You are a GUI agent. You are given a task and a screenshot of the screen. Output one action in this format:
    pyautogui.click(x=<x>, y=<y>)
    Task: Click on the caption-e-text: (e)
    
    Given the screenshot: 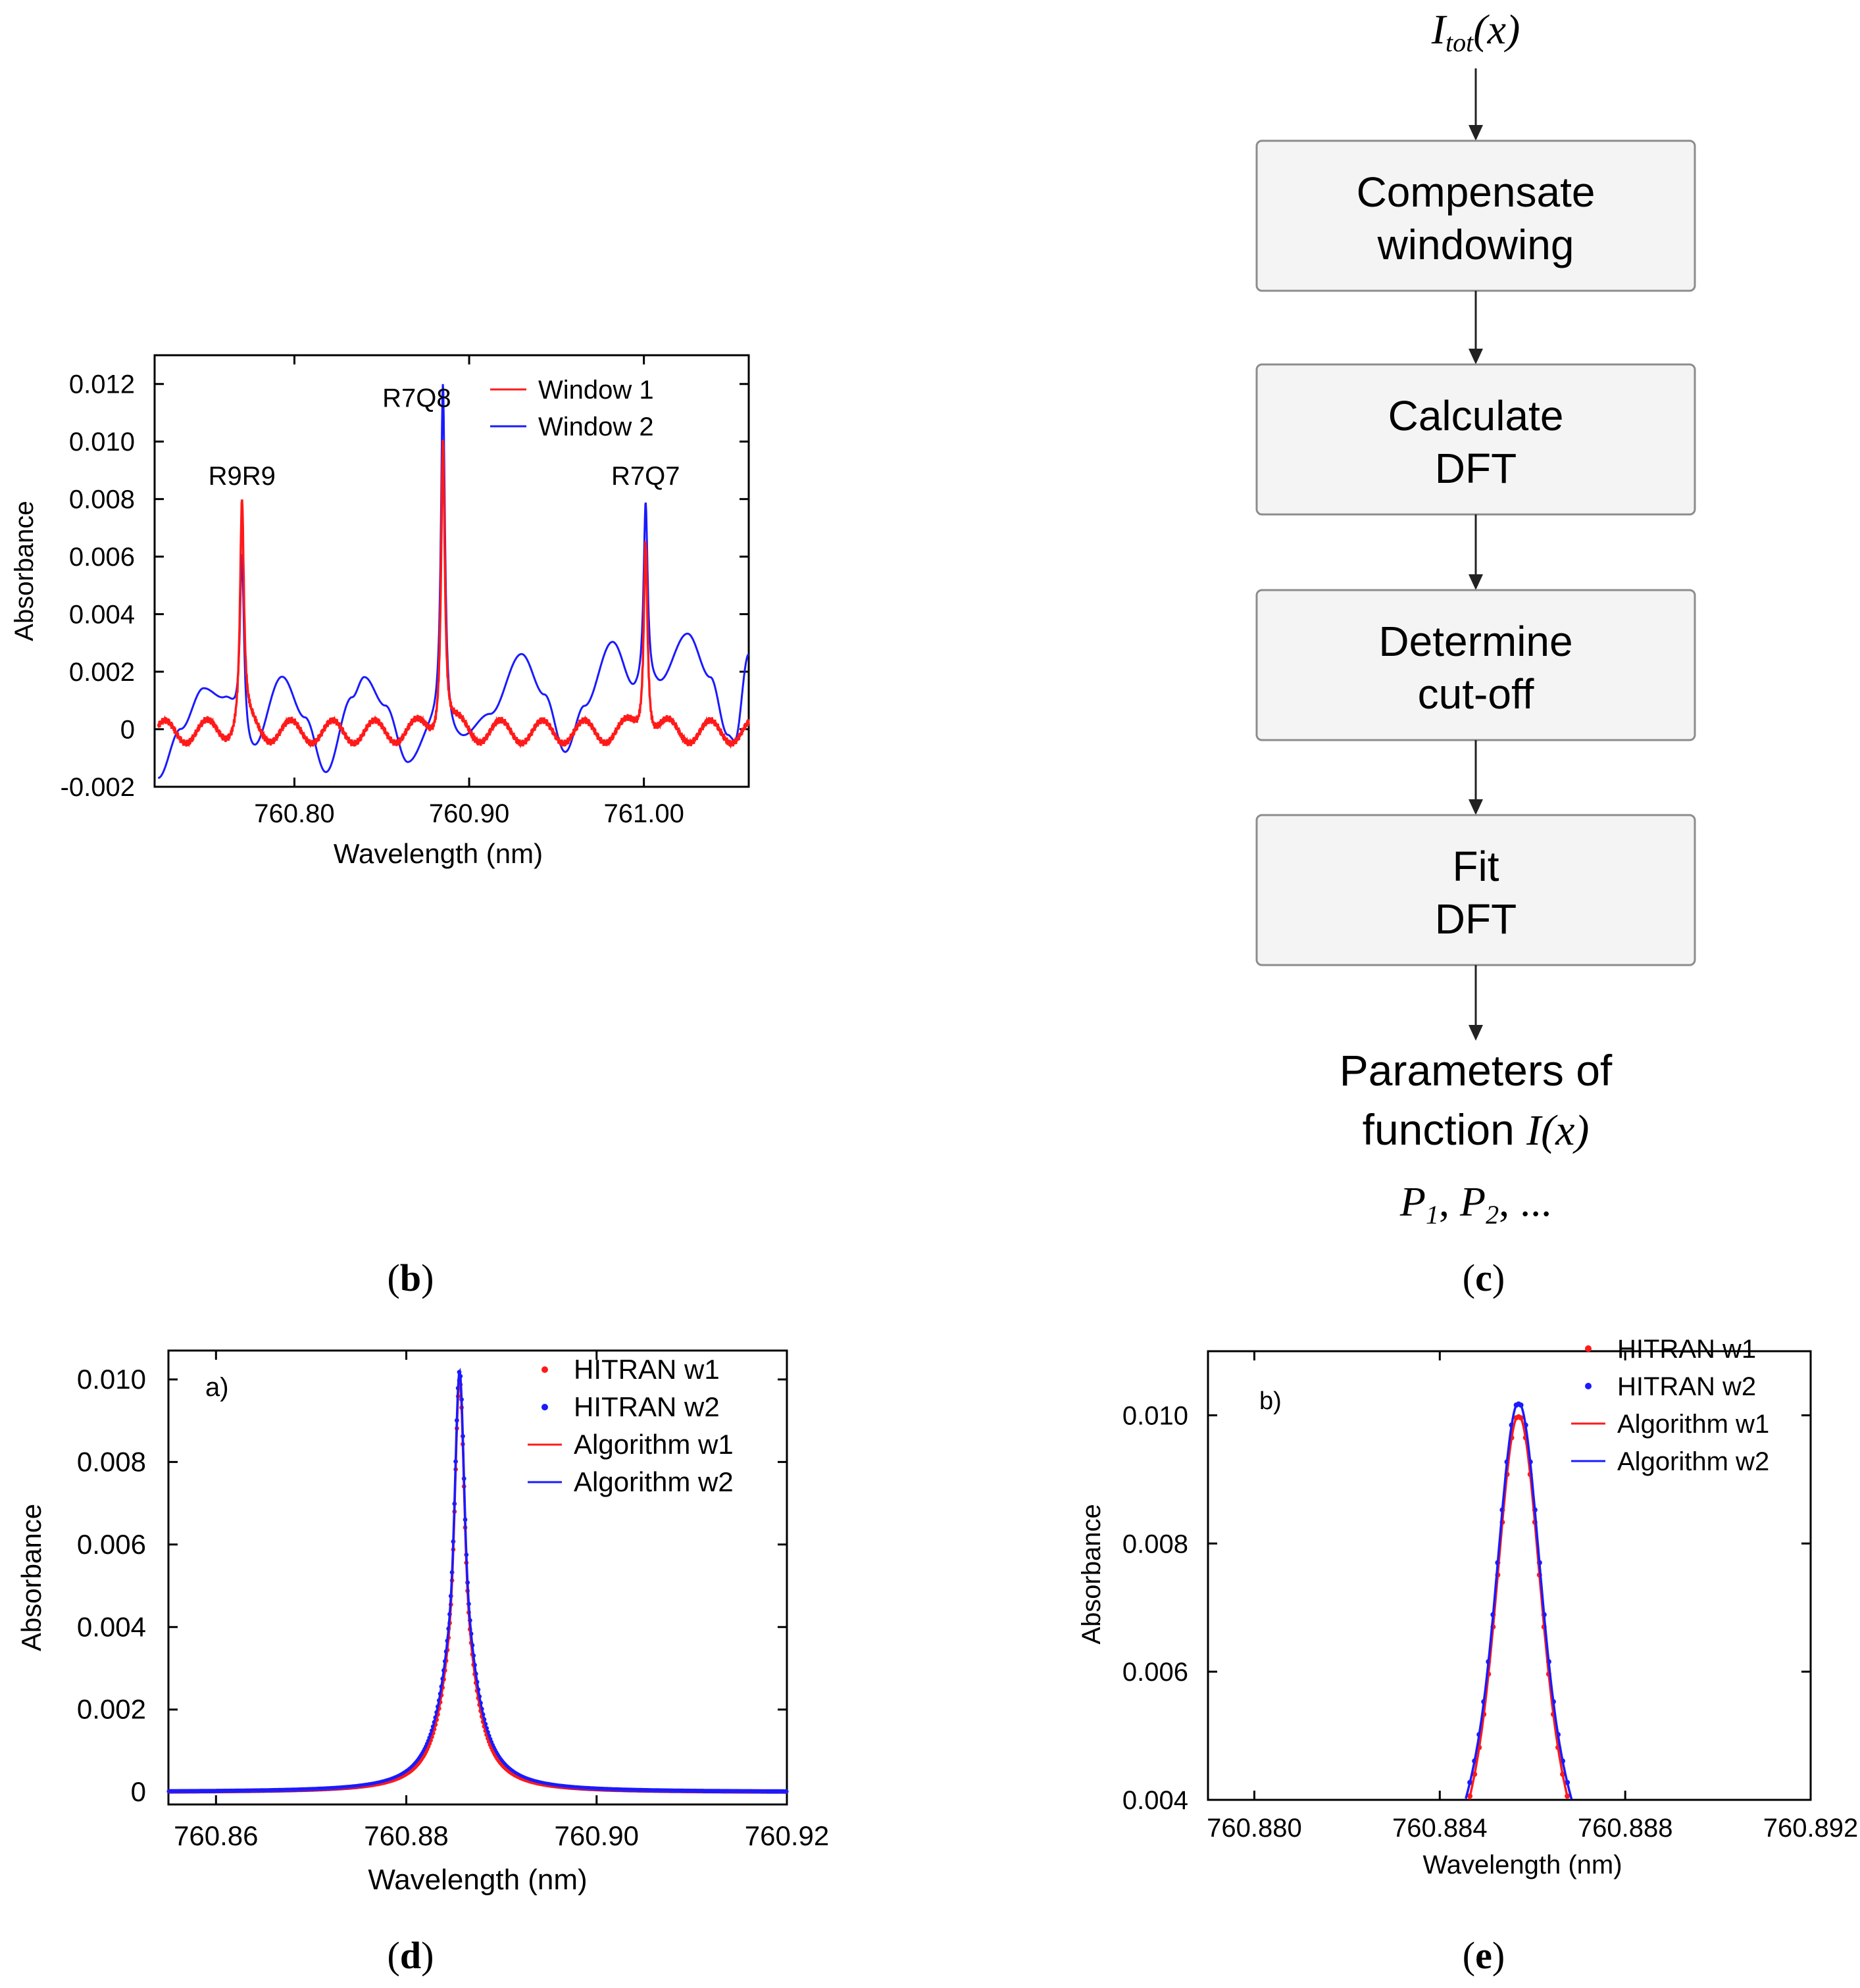 What is the action you would take?
    pyautogui.click(x=1484, y=1955)
    